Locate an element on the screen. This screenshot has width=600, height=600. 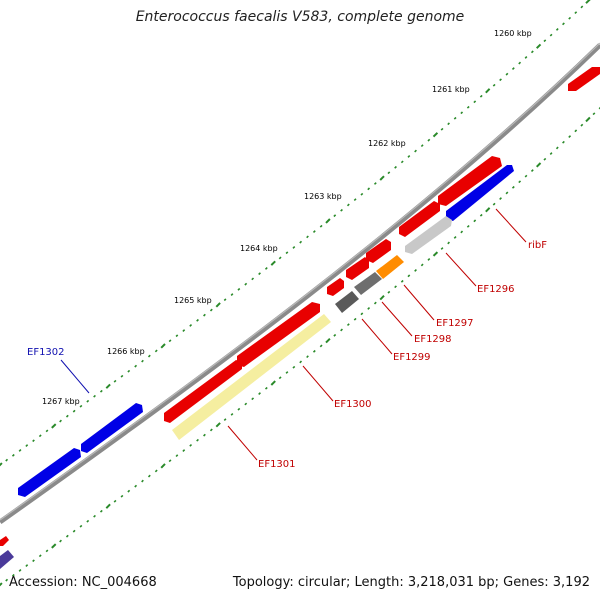
feature-EF1299 is located at coordinates (347, 302).